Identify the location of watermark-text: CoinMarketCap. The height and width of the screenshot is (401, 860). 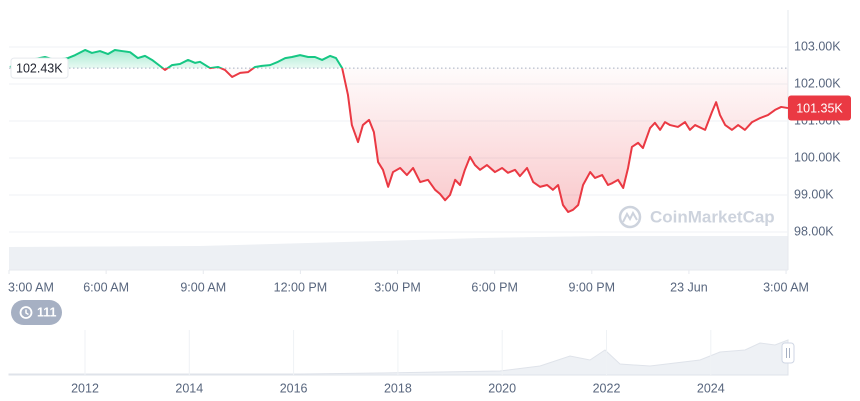
(712, 216).